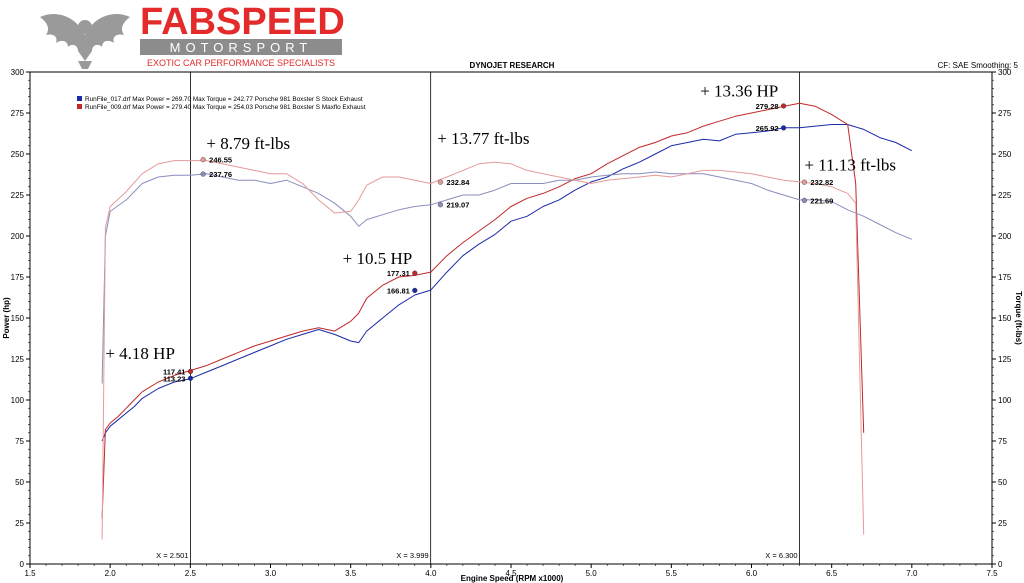  What do you see at coordinates (398, 273) in the screenshot?
I see `marker-label: 177.31` at bounding box center [398, 273].